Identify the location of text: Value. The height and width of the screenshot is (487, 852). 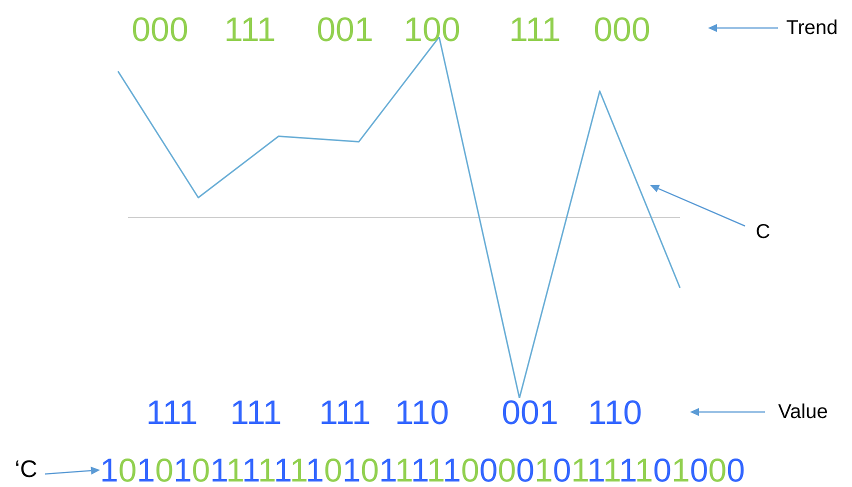
(803, 412).